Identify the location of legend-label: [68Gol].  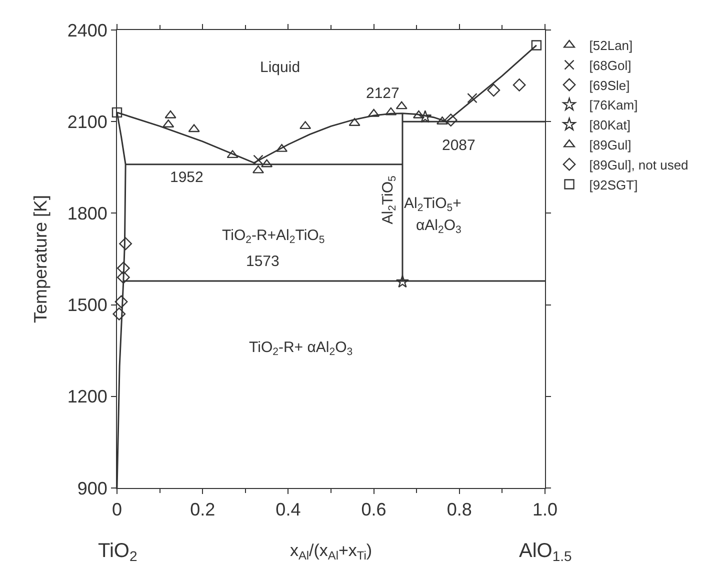
(610, 65).